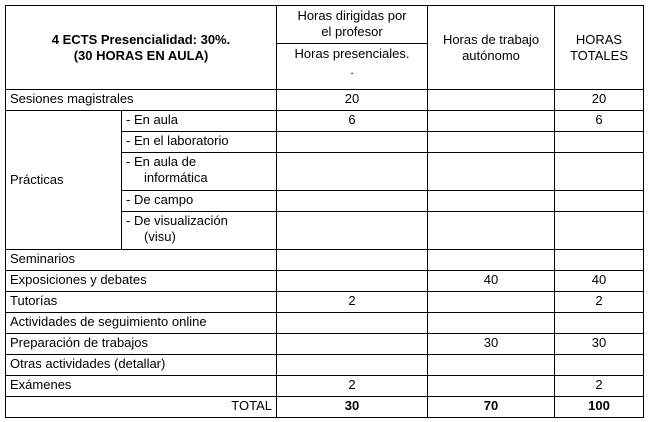 This screenshot has height=422, width=648. Describe the element at coordinates (141, 281) in the screenshot. I see `row-label: Exposiciones y debates` at that location.